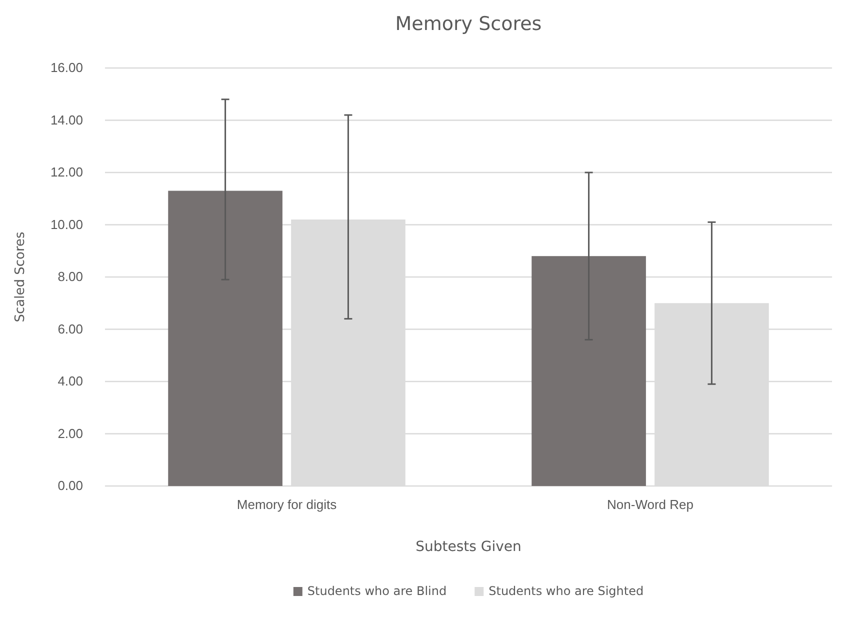  I want to click on y-tick-label: 12.00, so click(66, 172).